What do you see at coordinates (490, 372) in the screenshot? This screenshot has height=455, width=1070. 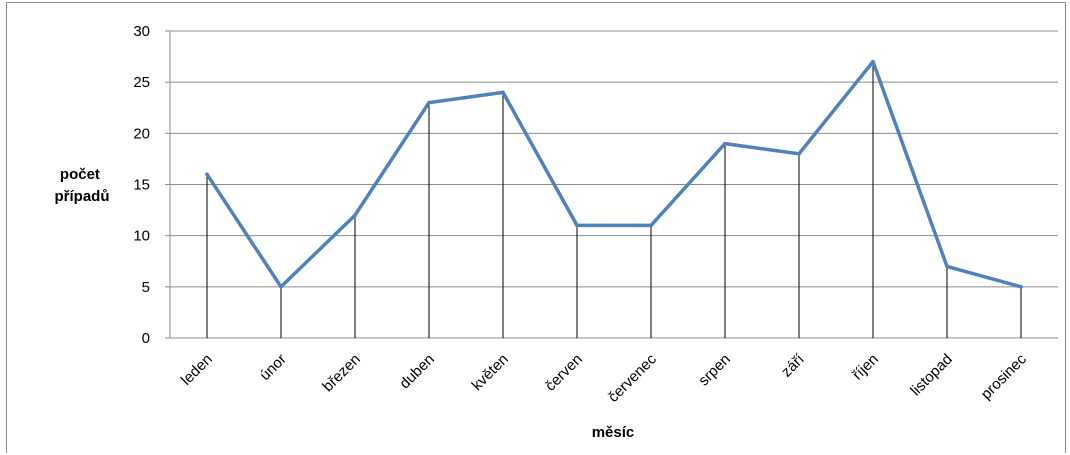 I see `x-tick-label: květen` at bounding box center [490, 372].